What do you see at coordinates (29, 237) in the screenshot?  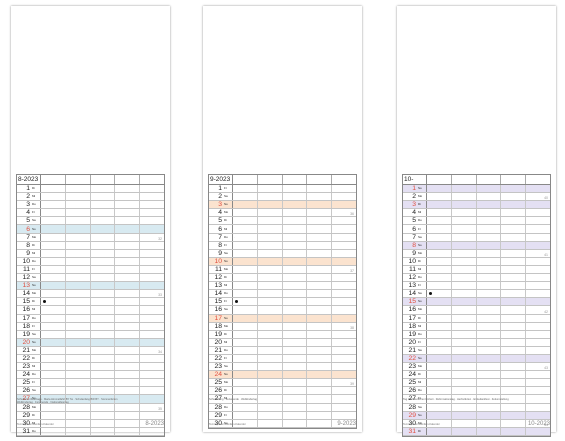 I see `day-cell: 7 Mo` at bounding box center [29, 237].